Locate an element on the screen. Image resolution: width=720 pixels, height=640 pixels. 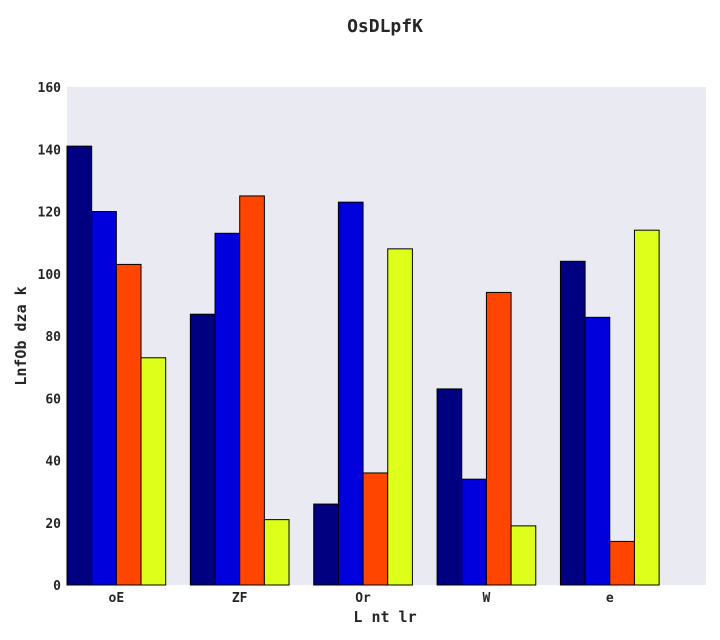
x-tick-label: W is located at coordinates (487, 598).